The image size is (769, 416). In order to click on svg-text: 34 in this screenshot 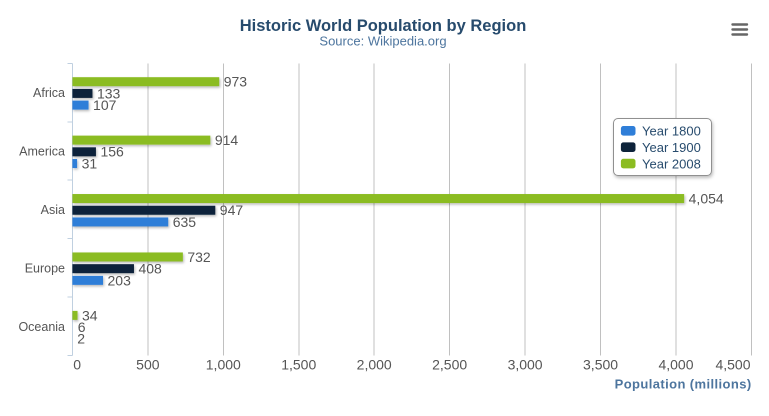, I will do `click(90, 315)`.